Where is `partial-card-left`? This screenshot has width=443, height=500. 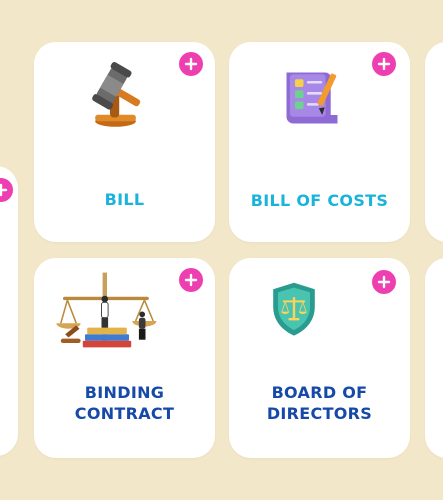 partial-card-left is located at coordinates (9, 311).